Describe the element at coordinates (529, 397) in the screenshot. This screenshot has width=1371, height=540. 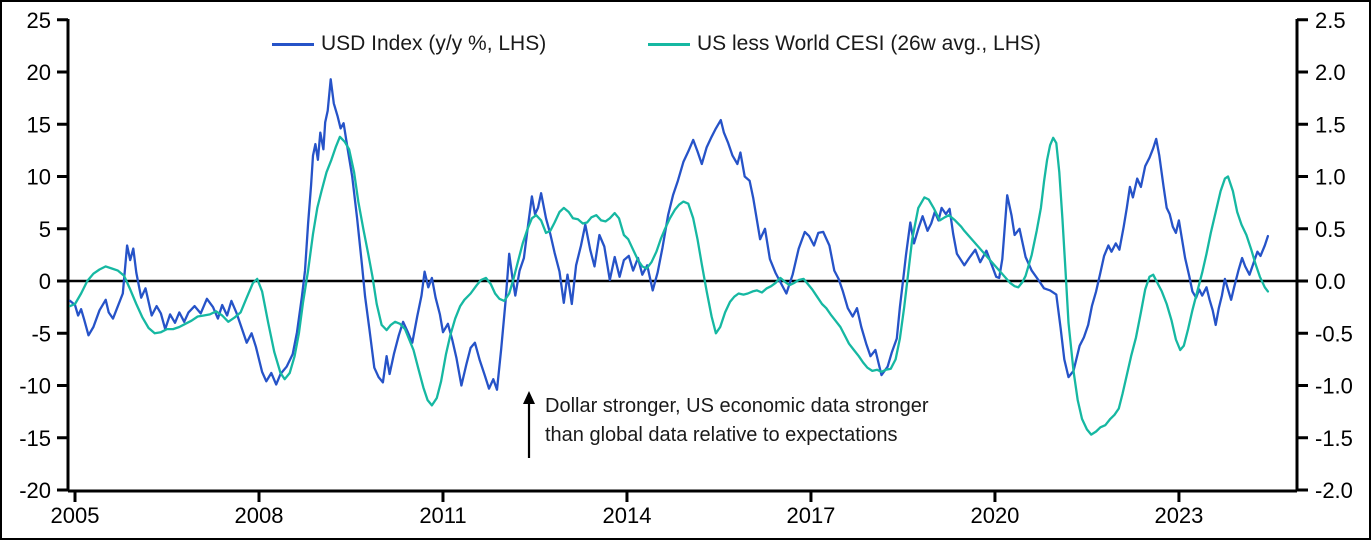
I see `up-arrow-head` at that location.